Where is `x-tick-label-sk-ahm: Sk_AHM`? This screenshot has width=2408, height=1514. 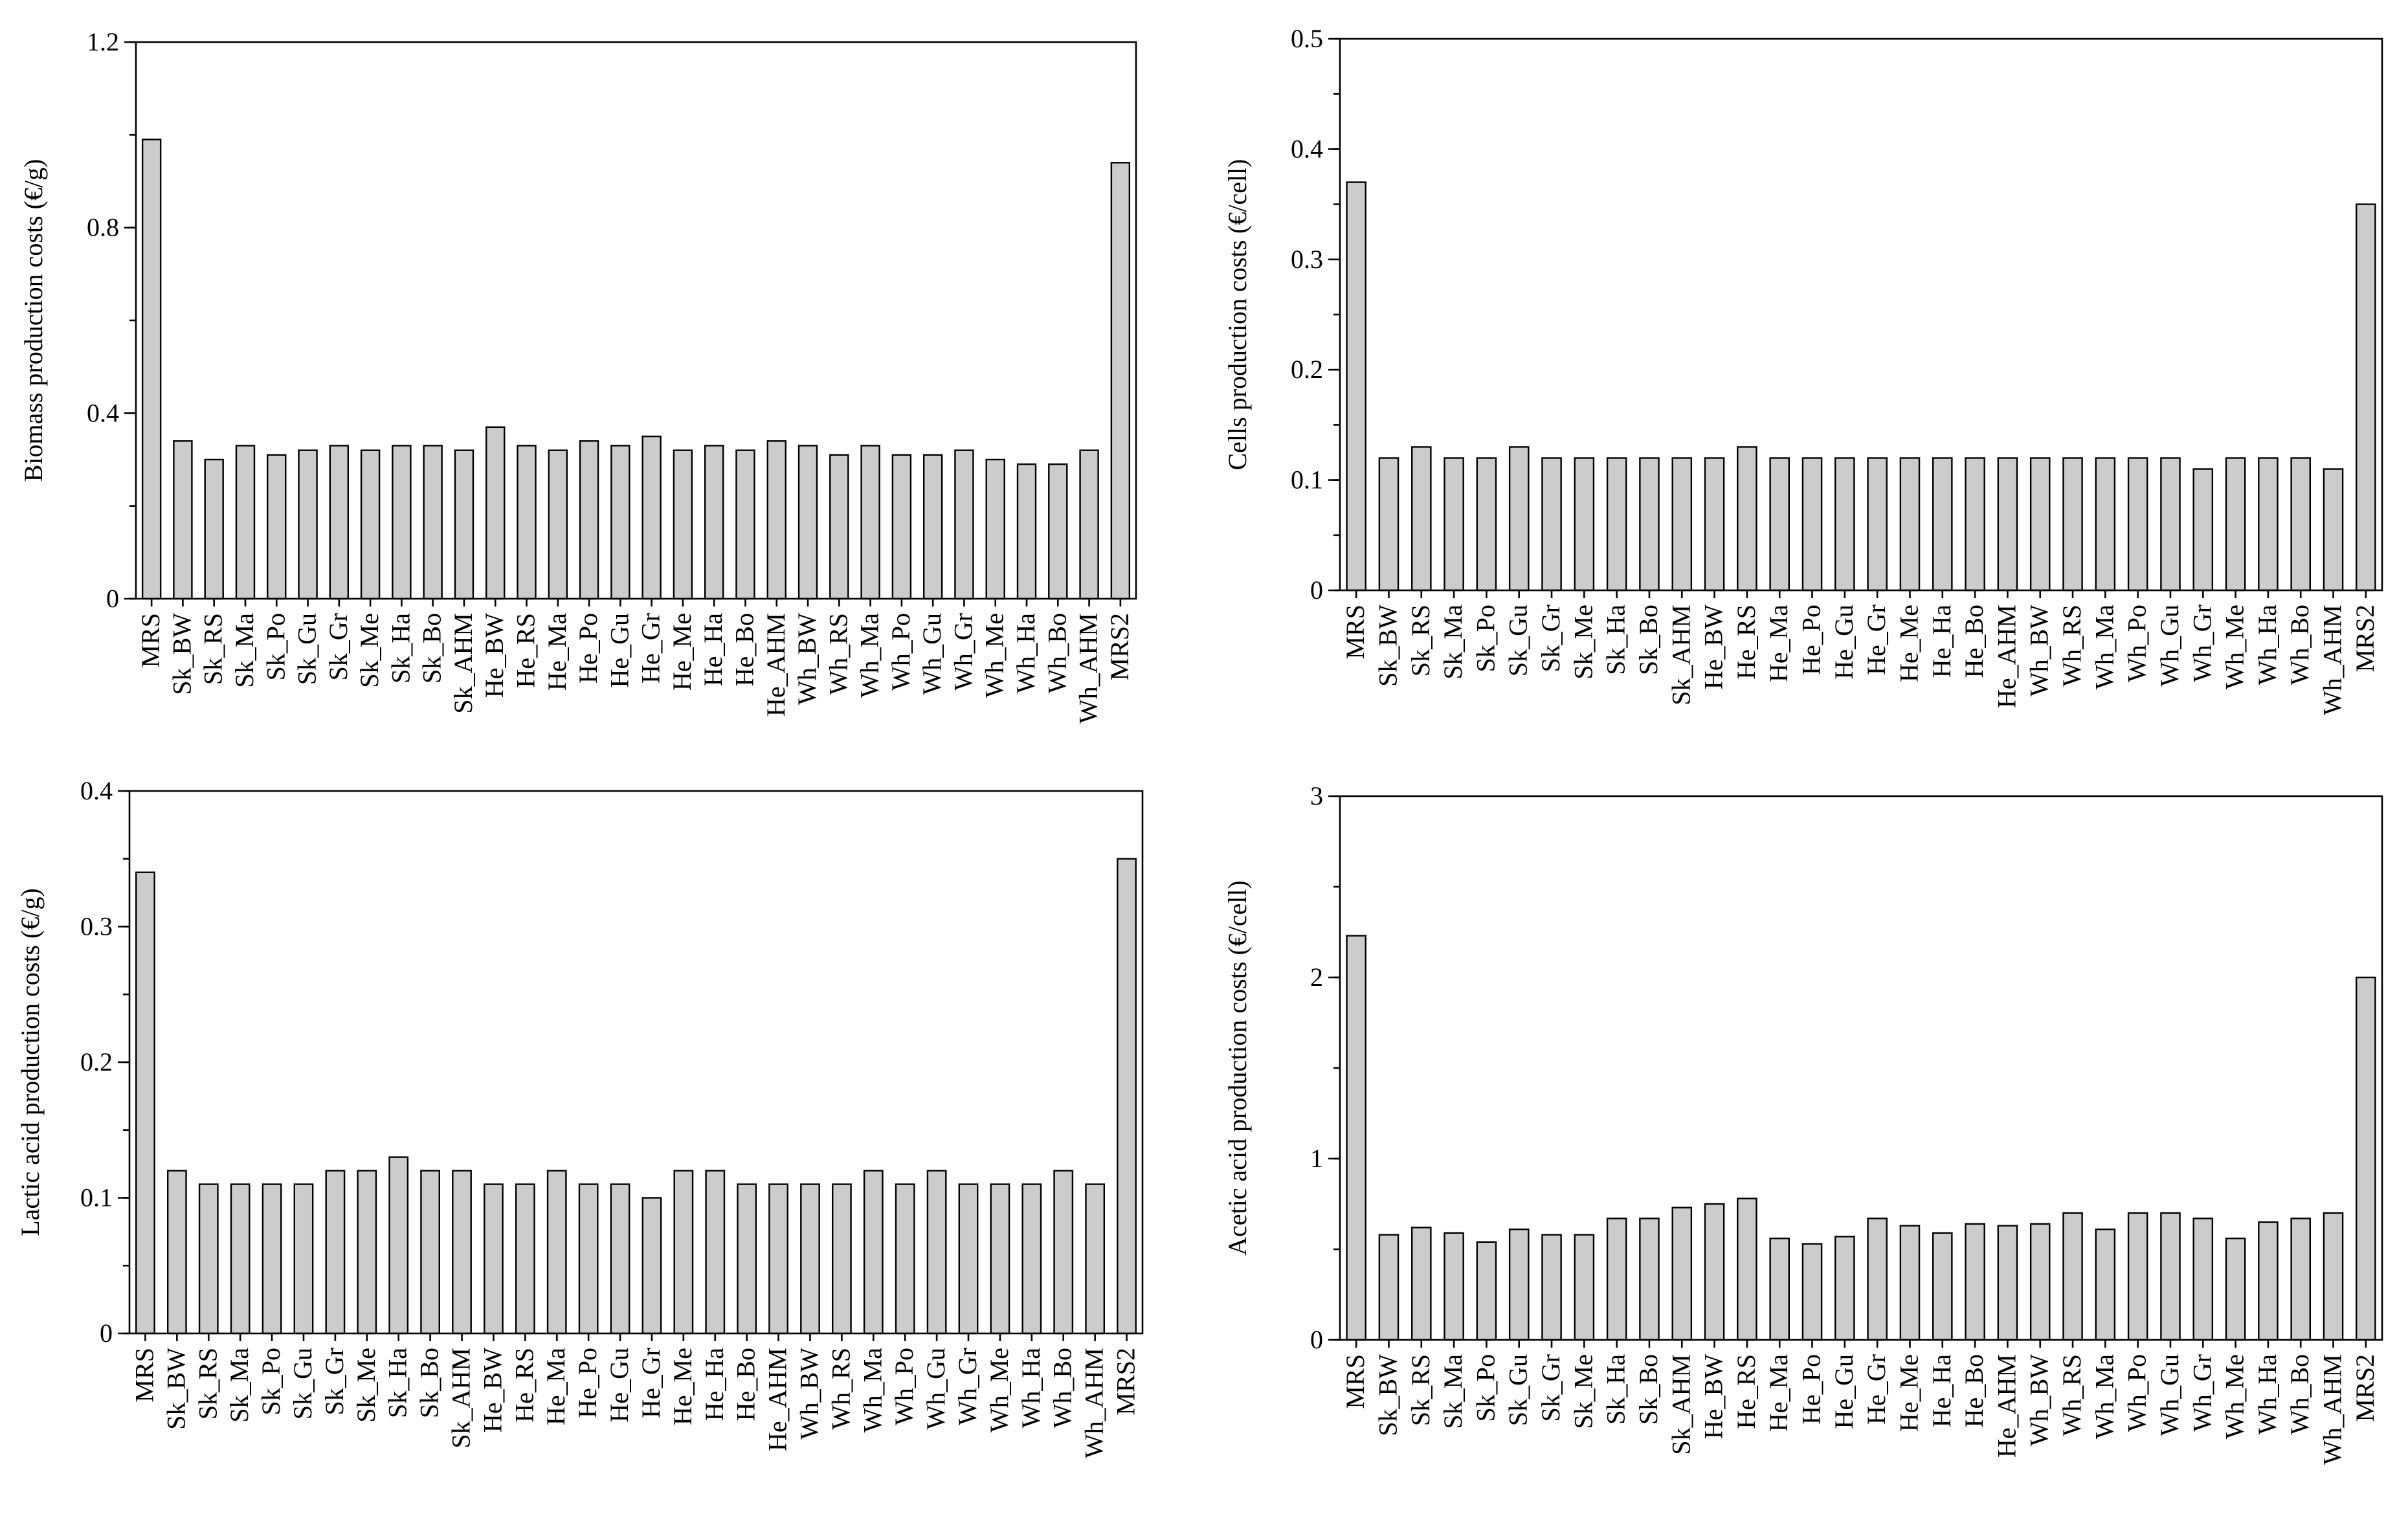 x-tick-label-sk-ahm: Sk_AHM is located at coordinates (463, 664).